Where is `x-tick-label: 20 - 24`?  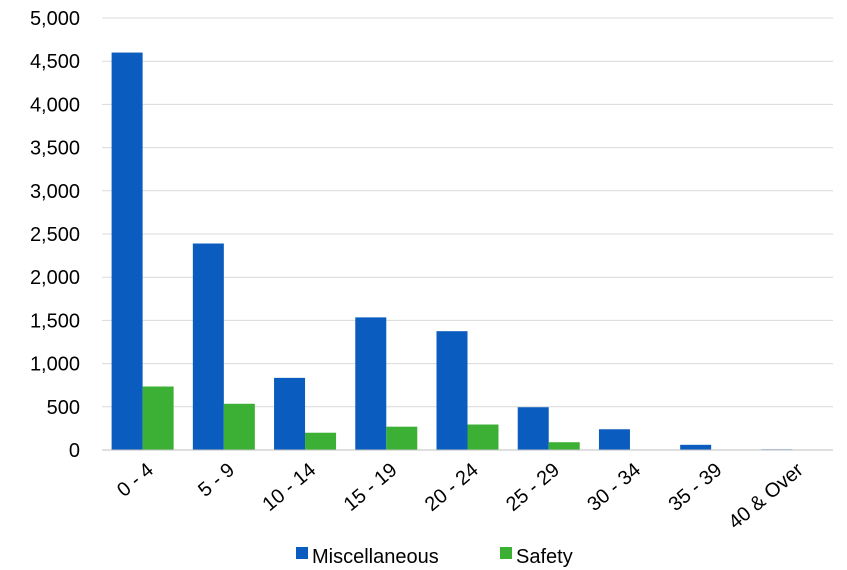 x-tick-label: 20 - 24 is located at coordinates (452, 487).